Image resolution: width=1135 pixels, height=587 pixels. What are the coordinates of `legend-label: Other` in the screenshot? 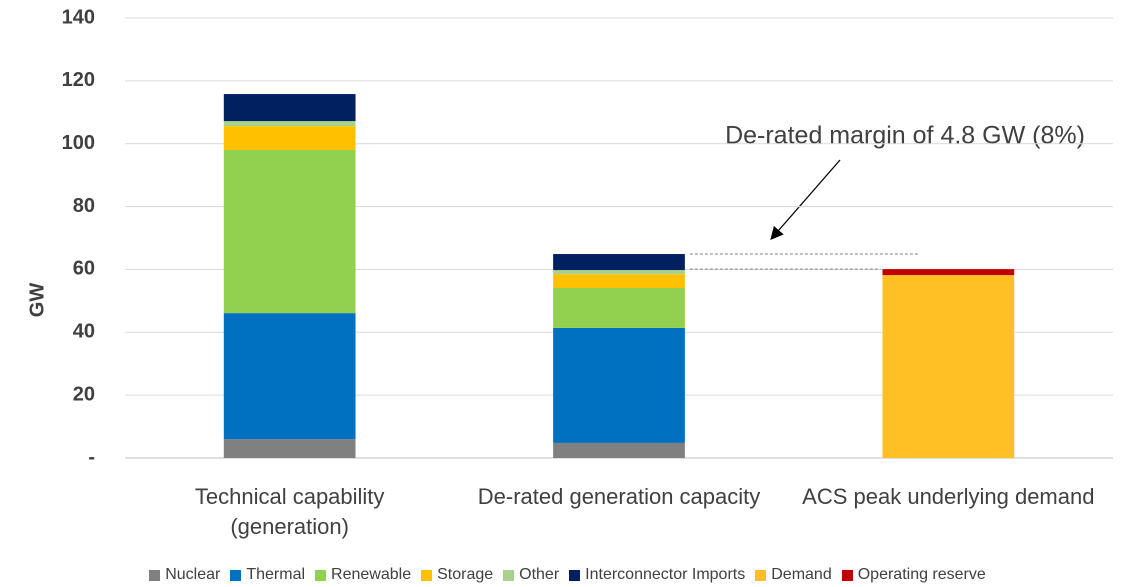 It's located at (539, 574).